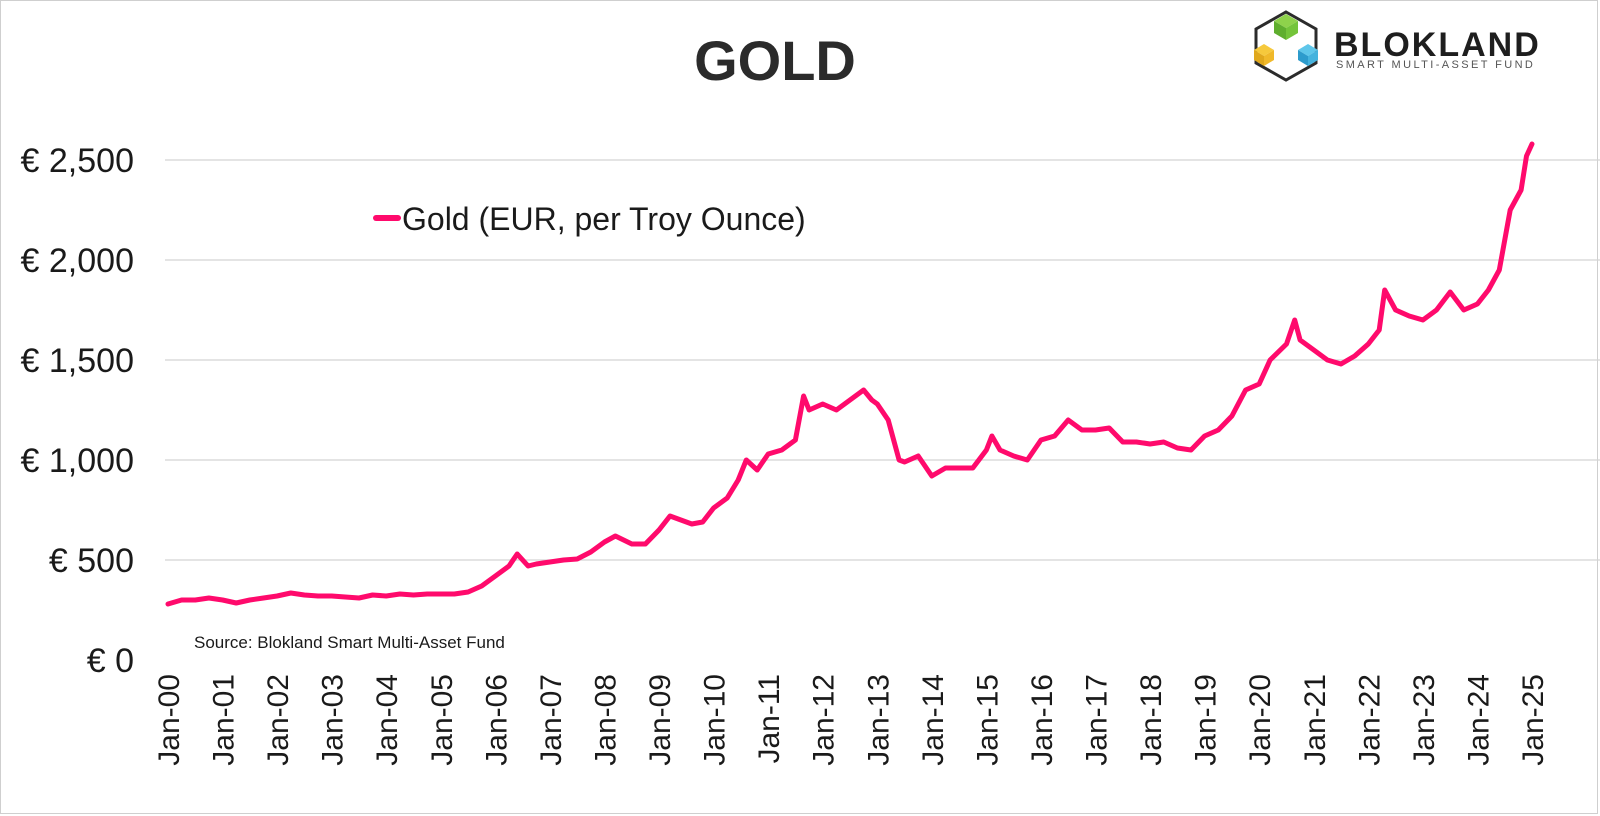 Image resolution: width=1600 pixels, height=816 pixels. Describe the element at coordinates (333, 720) in the screenshot. I see `x-tick-label: Jan-03` at that location.